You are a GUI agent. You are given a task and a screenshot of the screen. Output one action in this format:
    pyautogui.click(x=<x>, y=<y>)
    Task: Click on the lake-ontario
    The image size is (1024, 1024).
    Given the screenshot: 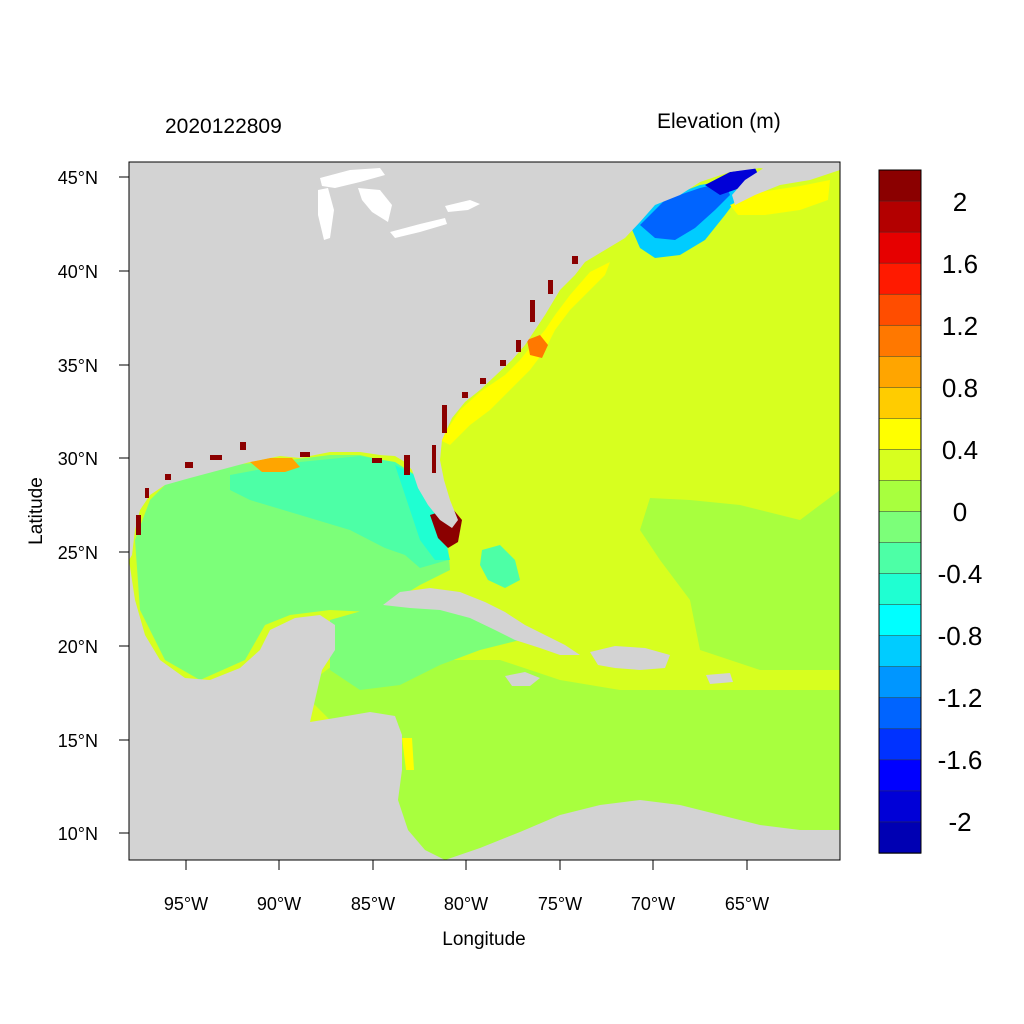 What is the action you would take?
    pyautogui.click(x=462, y=206)
    